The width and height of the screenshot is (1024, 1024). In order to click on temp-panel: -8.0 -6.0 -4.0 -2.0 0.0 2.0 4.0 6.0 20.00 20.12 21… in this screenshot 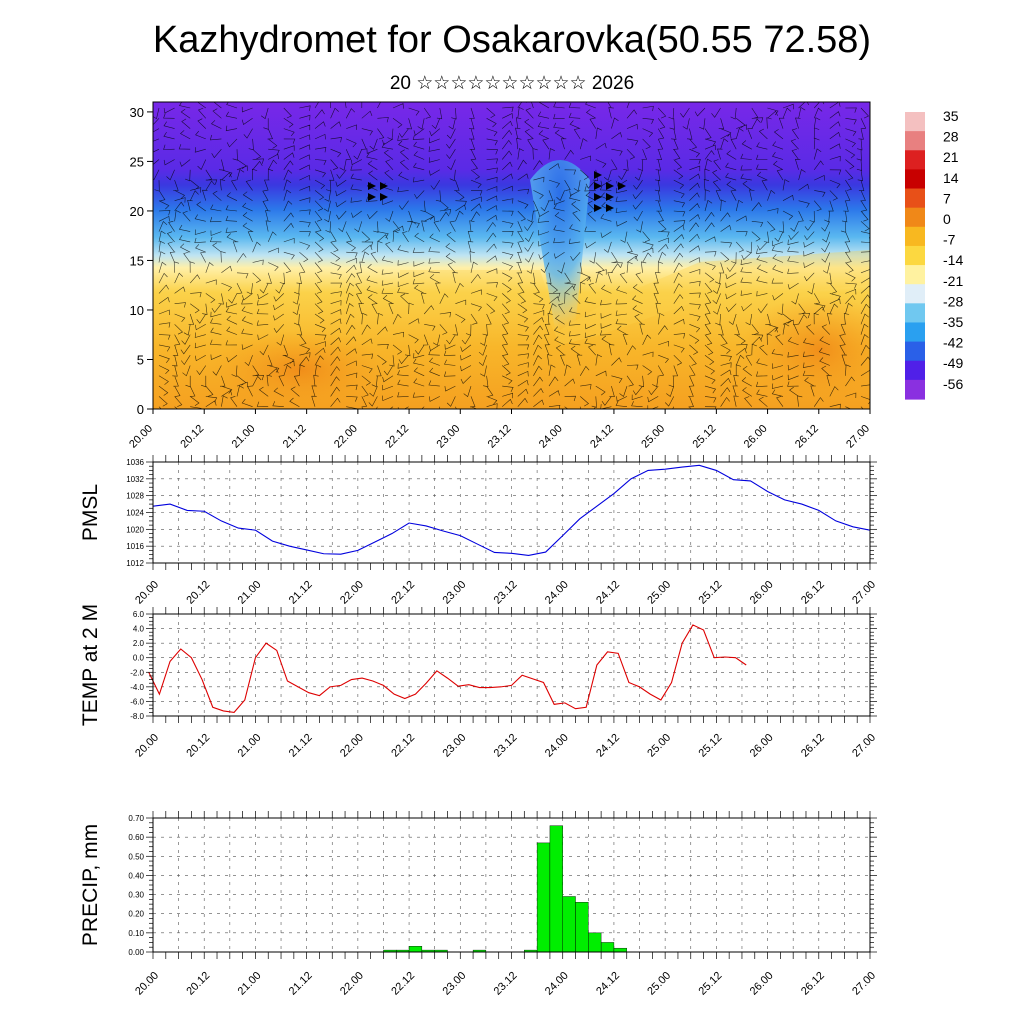, I will do `click(478, 682)`.